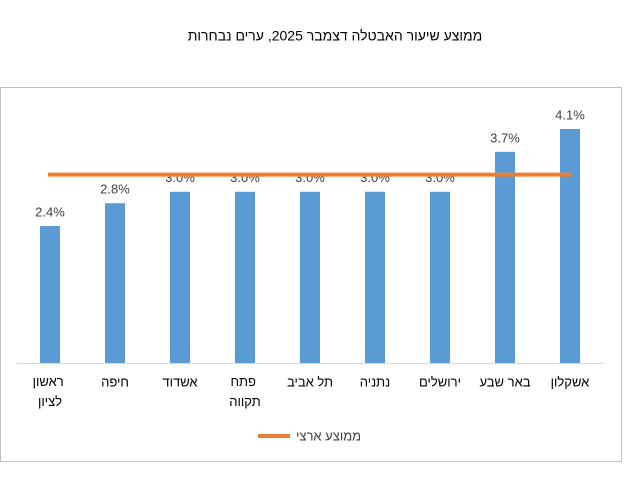 The width and height of the screenshot is (640, 485). Describe the element at coordinates (179, 381) in the screenshot. I see `x-tick-label: אשדוד` at that location.